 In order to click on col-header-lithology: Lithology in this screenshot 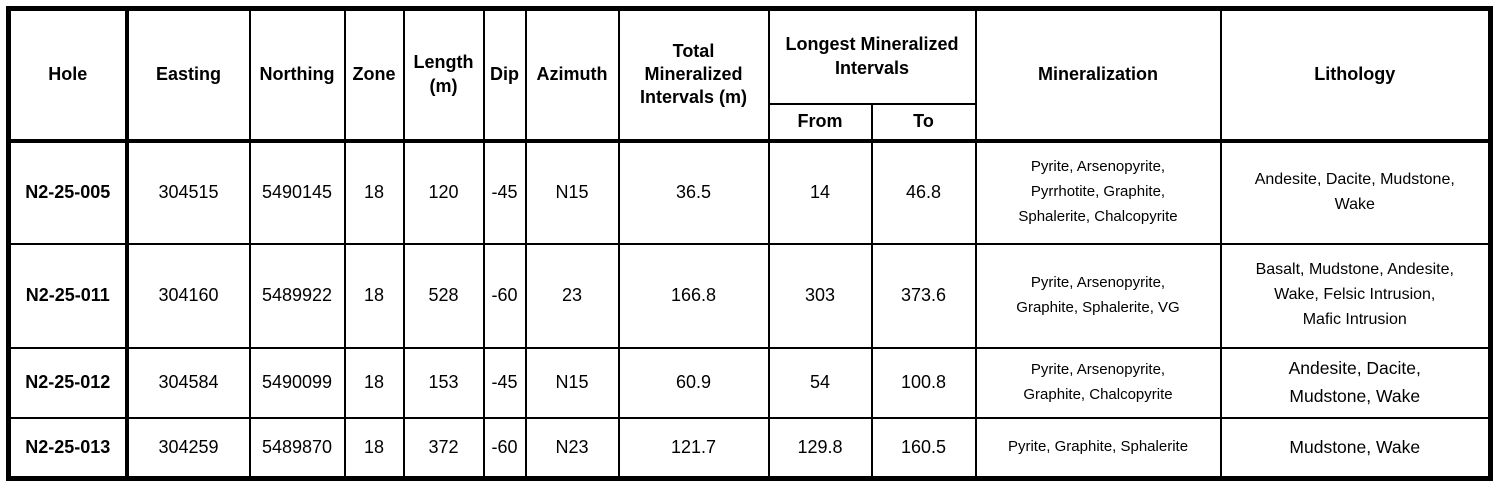, I will do `click(1355, 75)`.